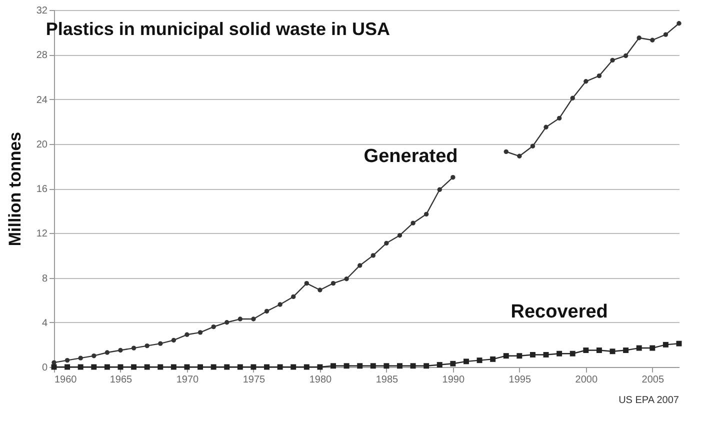 The image size is (707, 434). What do you see at coordinates (387, 380) in the screenshot?
I see `x-tick-label: 1985` at bounding box center [387, 380].